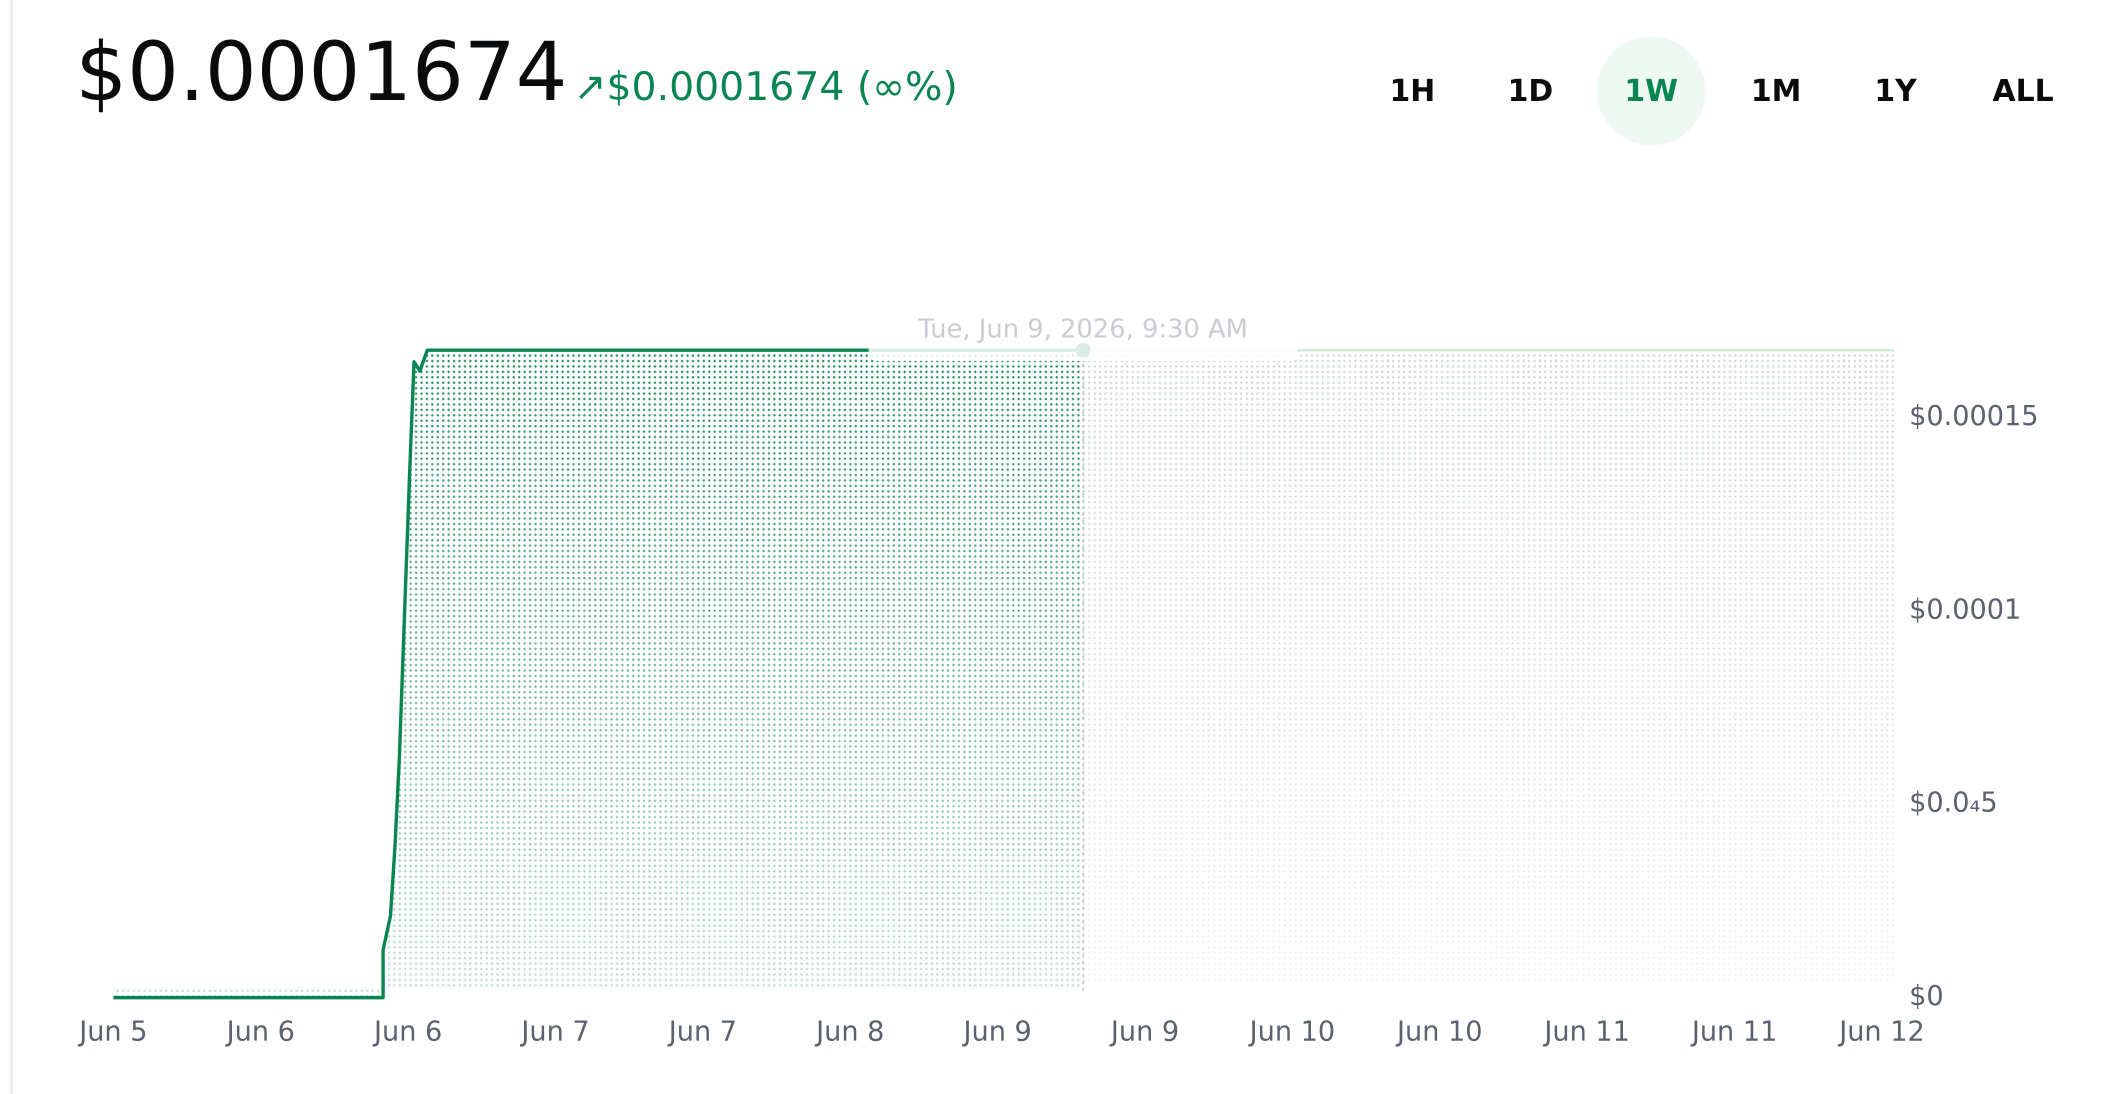 The width and height of the screenshot is (2108, 1094). I want to click on y-tick-label: $0, so click(1926, 996).